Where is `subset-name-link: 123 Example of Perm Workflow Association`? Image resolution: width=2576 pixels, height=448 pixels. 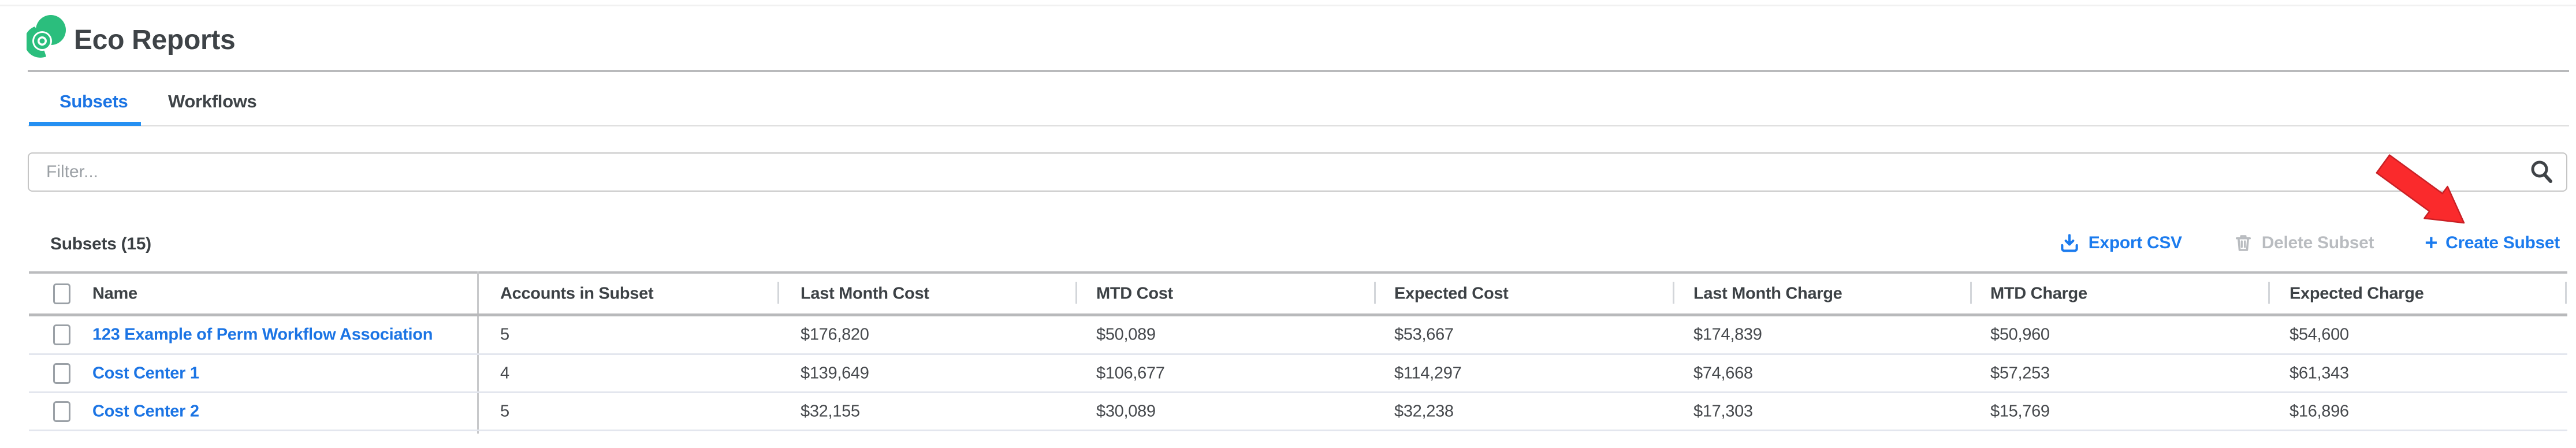
subset-name-link: 123 Example of Perm Workflow Association is located at coordinates (262, 334).